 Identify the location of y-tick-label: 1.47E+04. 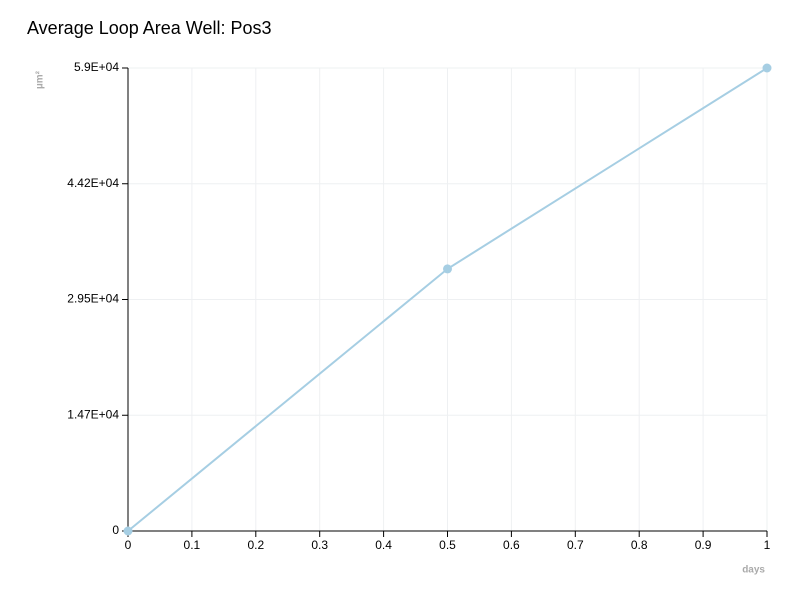
(93, 414).